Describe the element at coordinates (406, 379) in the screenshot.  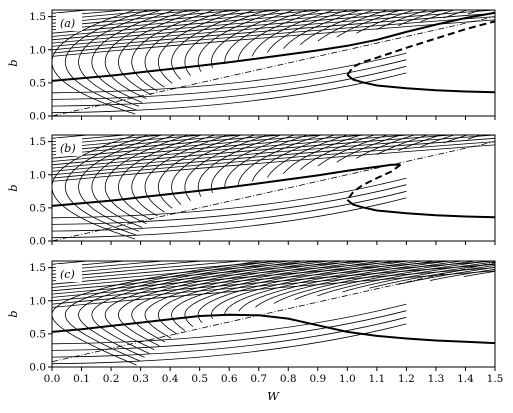
I see `x-tick-label: 1.2` at that location.